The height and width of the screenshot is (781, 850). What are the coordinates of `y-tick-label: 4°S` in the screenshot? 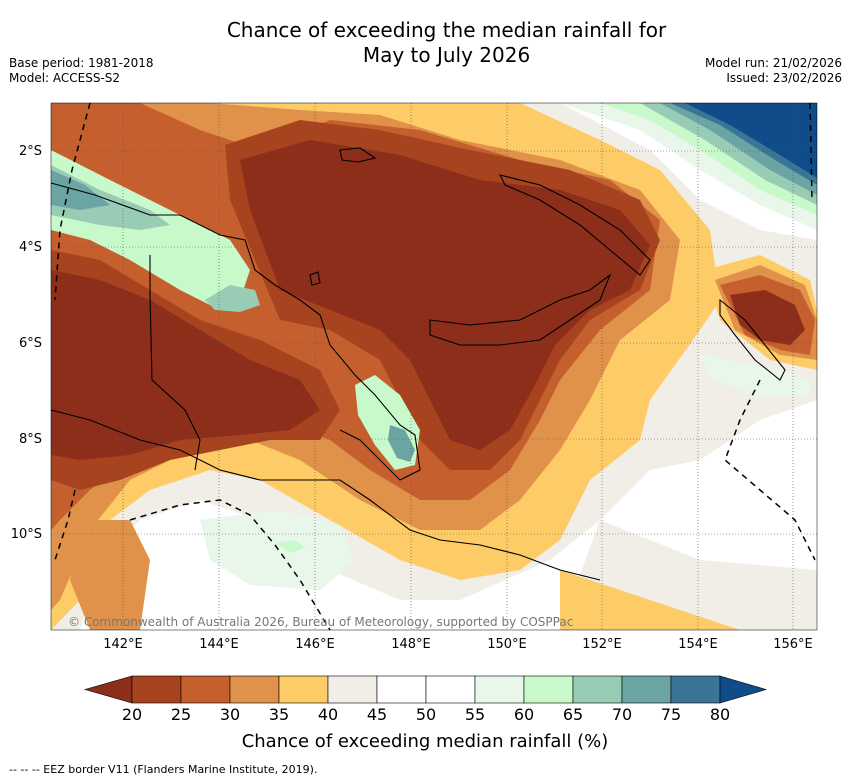 It's located at (30, 247).